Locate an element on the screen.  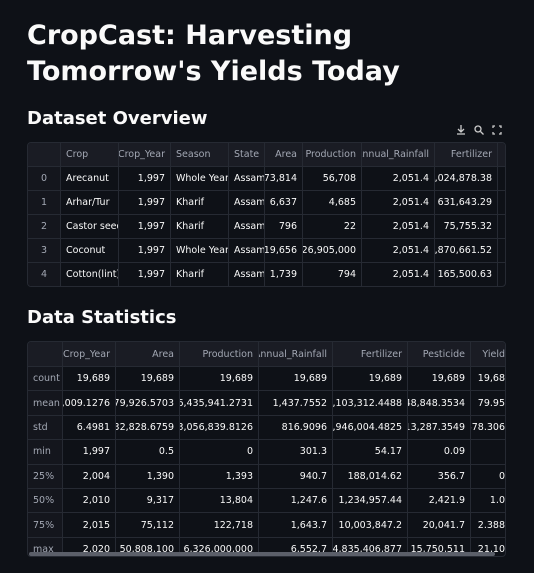
table-cell: 54.17 is located at coordinates (370, 452).